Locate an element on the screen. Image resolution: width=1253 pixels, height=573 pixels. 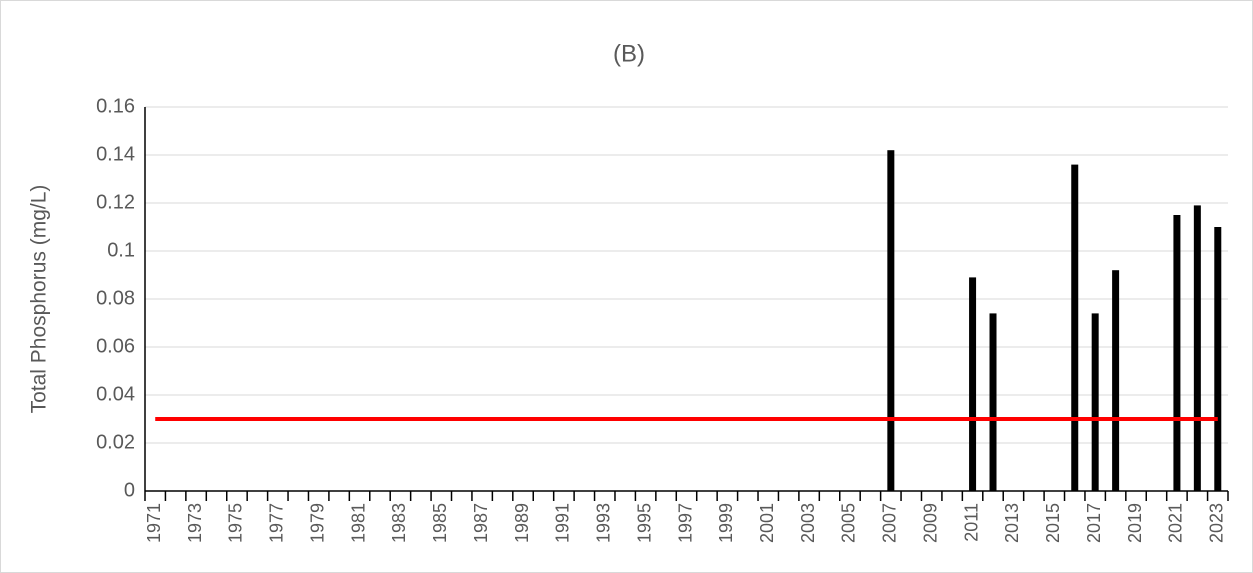
y-tick-label: 0.02 is located at coordinates (115, 442).